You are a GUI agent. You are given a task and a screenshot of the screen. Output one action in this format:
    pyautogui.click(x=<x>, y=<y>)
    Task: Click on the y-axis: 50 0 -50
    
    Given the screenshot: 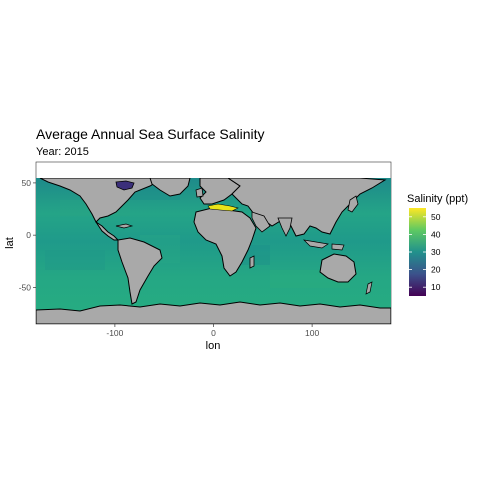 What is the action you would take?
    pyautogui.click(x=27, y=235)
    